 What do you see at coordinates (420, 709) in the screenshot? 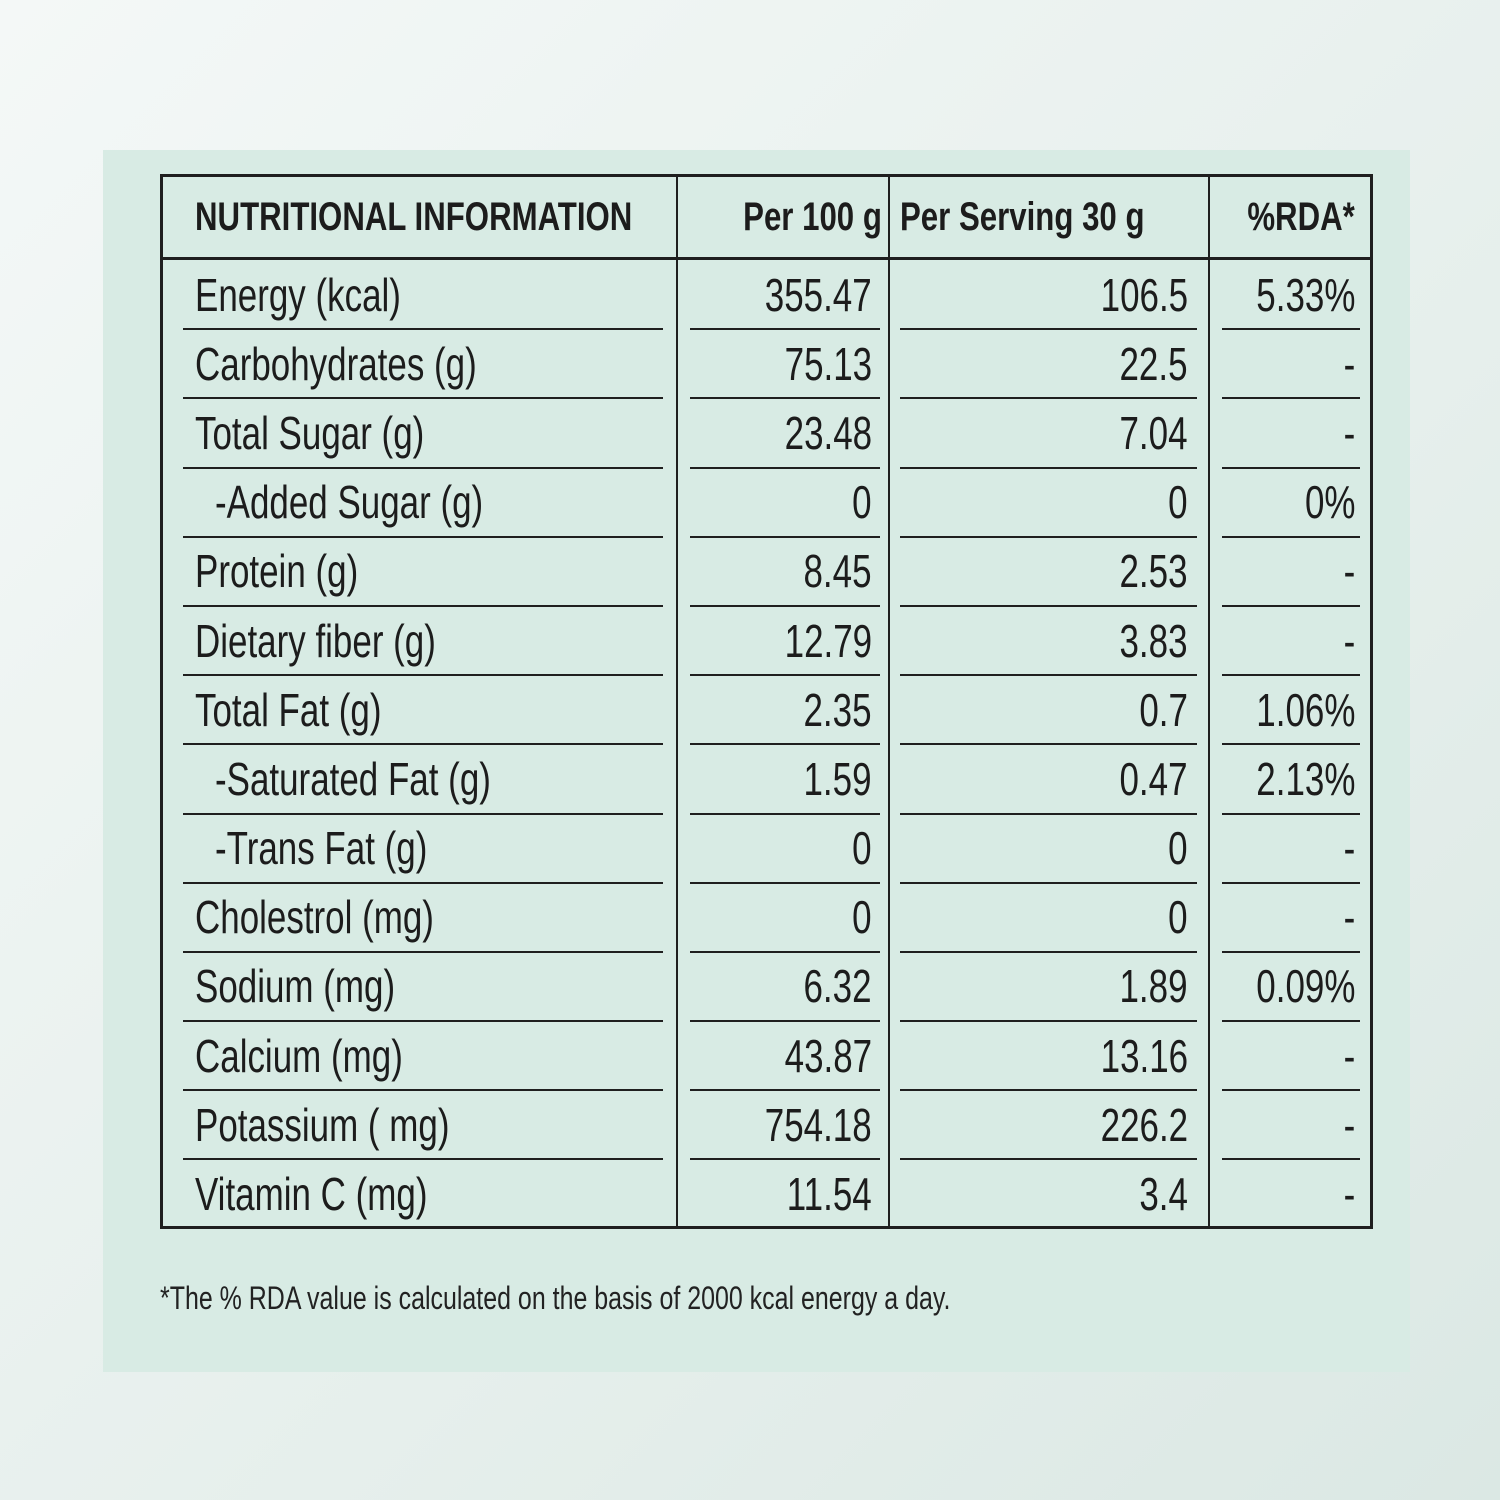
I see `nutrient-cell: Total Fat (g)` at bounding box center [420, 709].